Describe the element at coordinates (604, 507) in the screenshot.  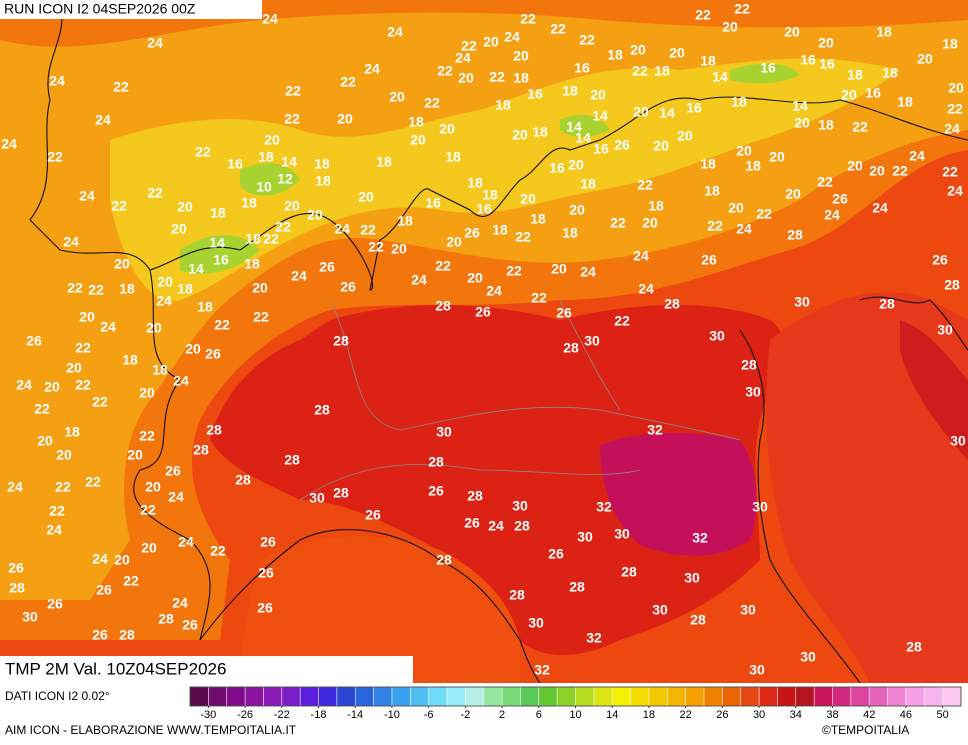
I see `temperature-label: 32` at that location.